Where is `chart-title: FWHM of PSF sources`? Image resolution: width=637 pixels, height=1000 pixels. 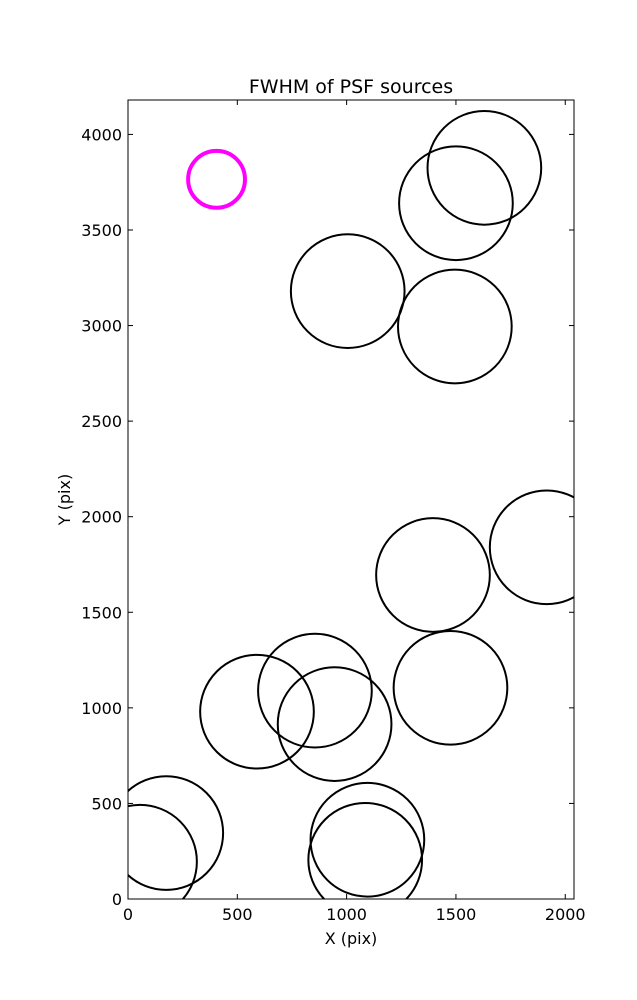
chart-title: FWHM of PSF sources is located at coordinates (351, 87).